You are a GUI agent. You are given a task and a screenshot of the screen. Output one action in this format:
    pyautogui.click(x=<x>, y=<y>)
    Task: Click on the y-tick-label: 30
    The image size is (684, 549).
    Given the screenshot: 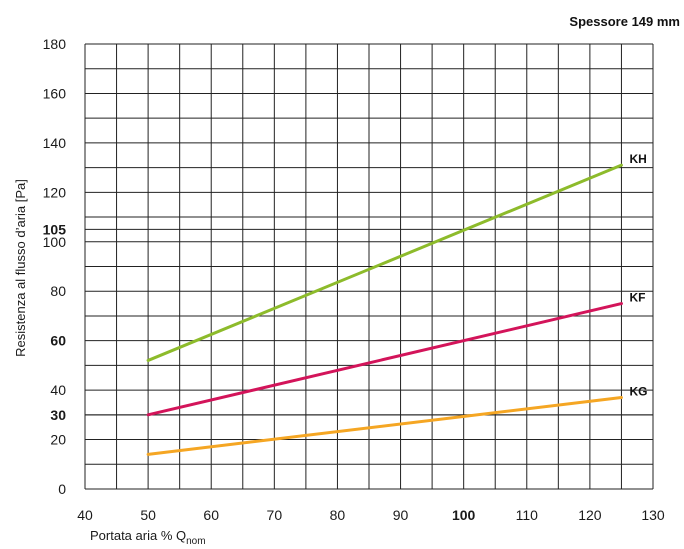 What is the action you would take?
    pyautogui.click(x=58, y=415)
    